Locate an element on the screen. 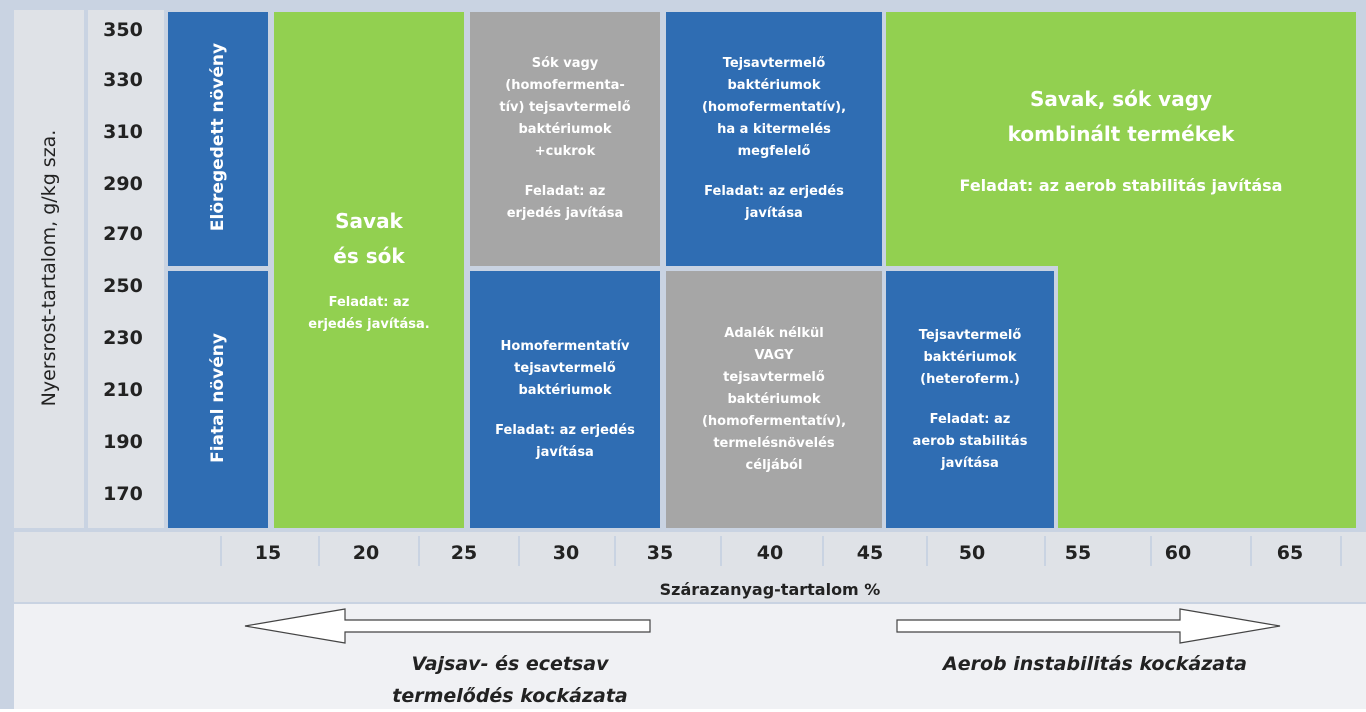 This screenshot has height=712, width=1366. cell: Savak és sók Feladat: az erjedés javítása. is located at coordinates (369, 270).